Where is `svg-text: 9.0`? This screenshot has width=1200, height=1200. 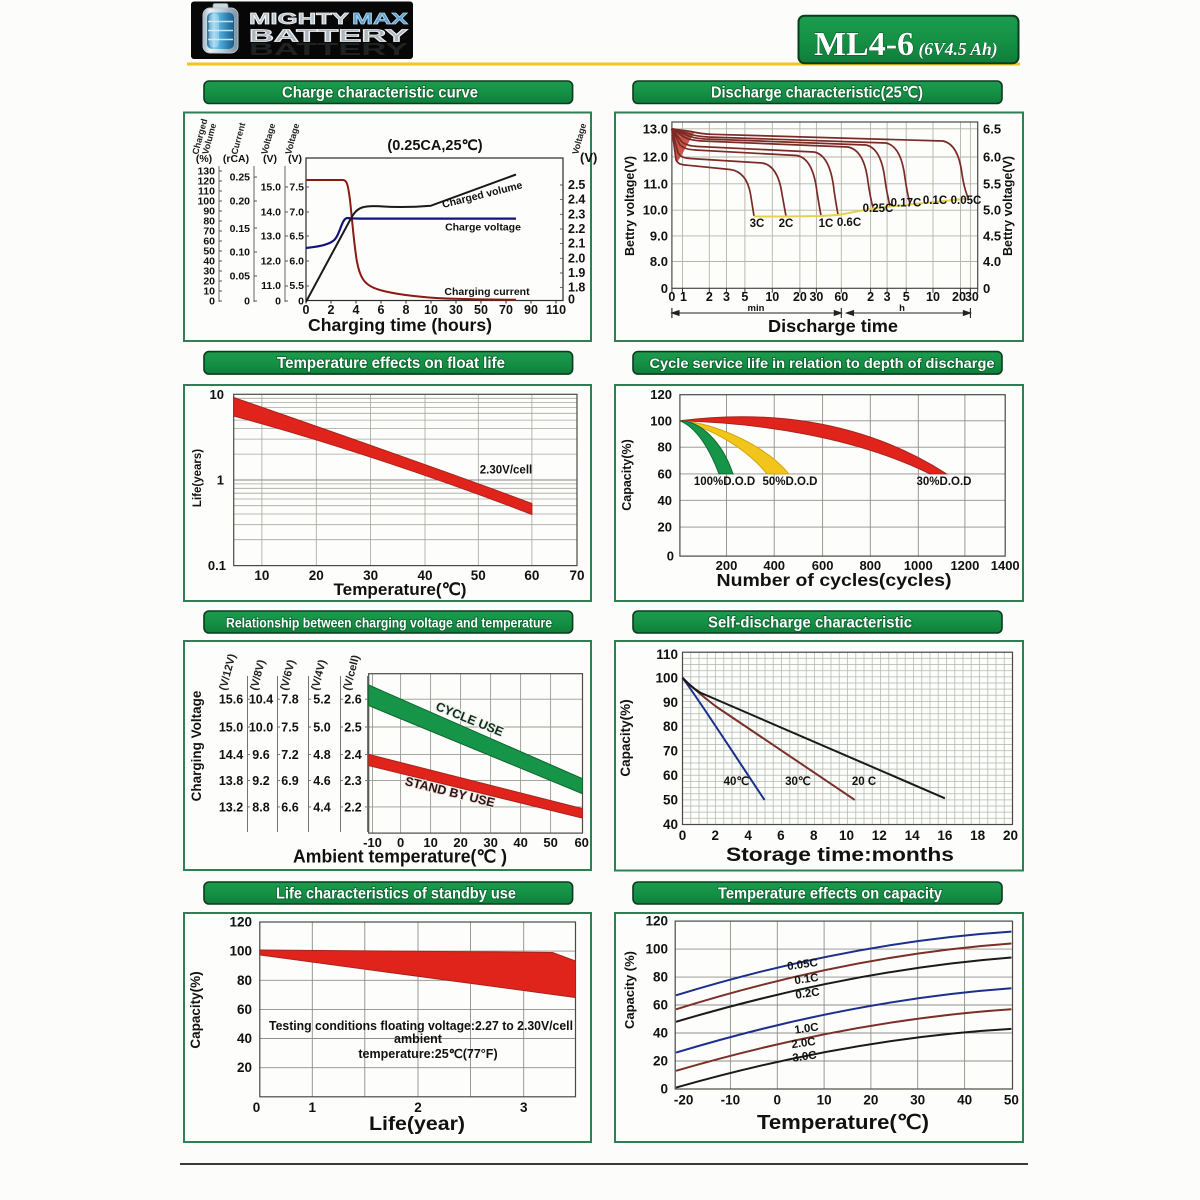
svg-text: 9.0 is located at coordinates (659, 235).